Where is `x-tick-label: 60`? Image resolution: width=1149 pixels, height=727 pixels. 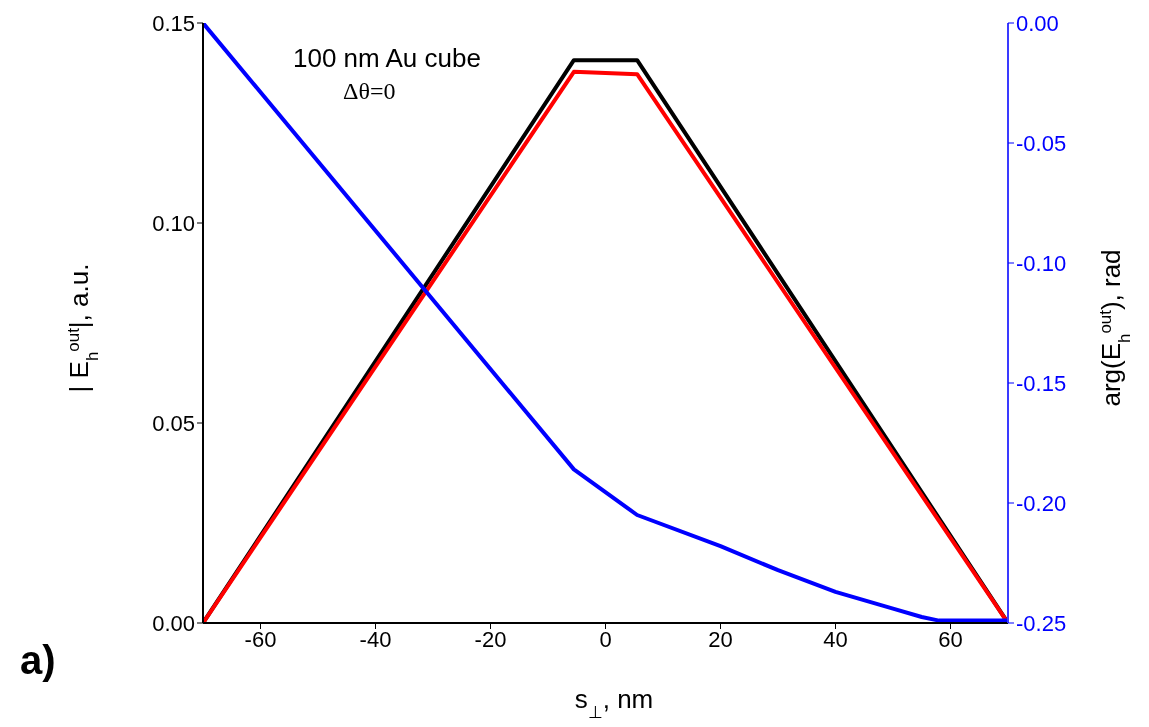 x-tick-label: 60 is located at coordinates (950, 639).